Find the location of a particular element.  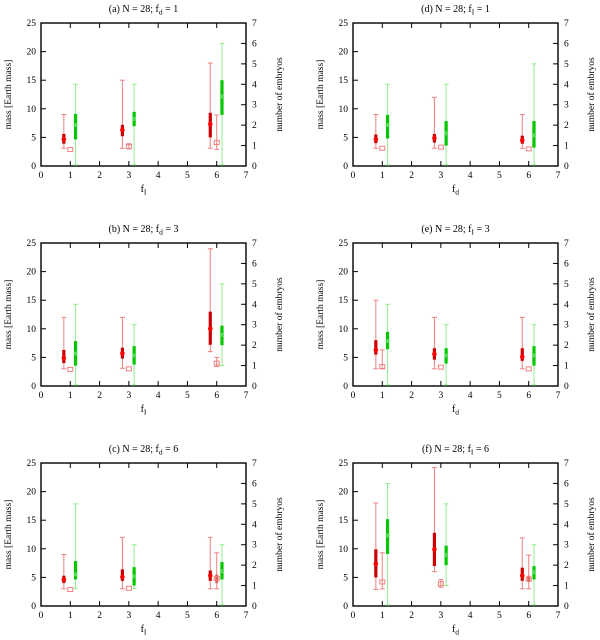

y-tick-label-left: 20 is located at coordinates (32, 493).